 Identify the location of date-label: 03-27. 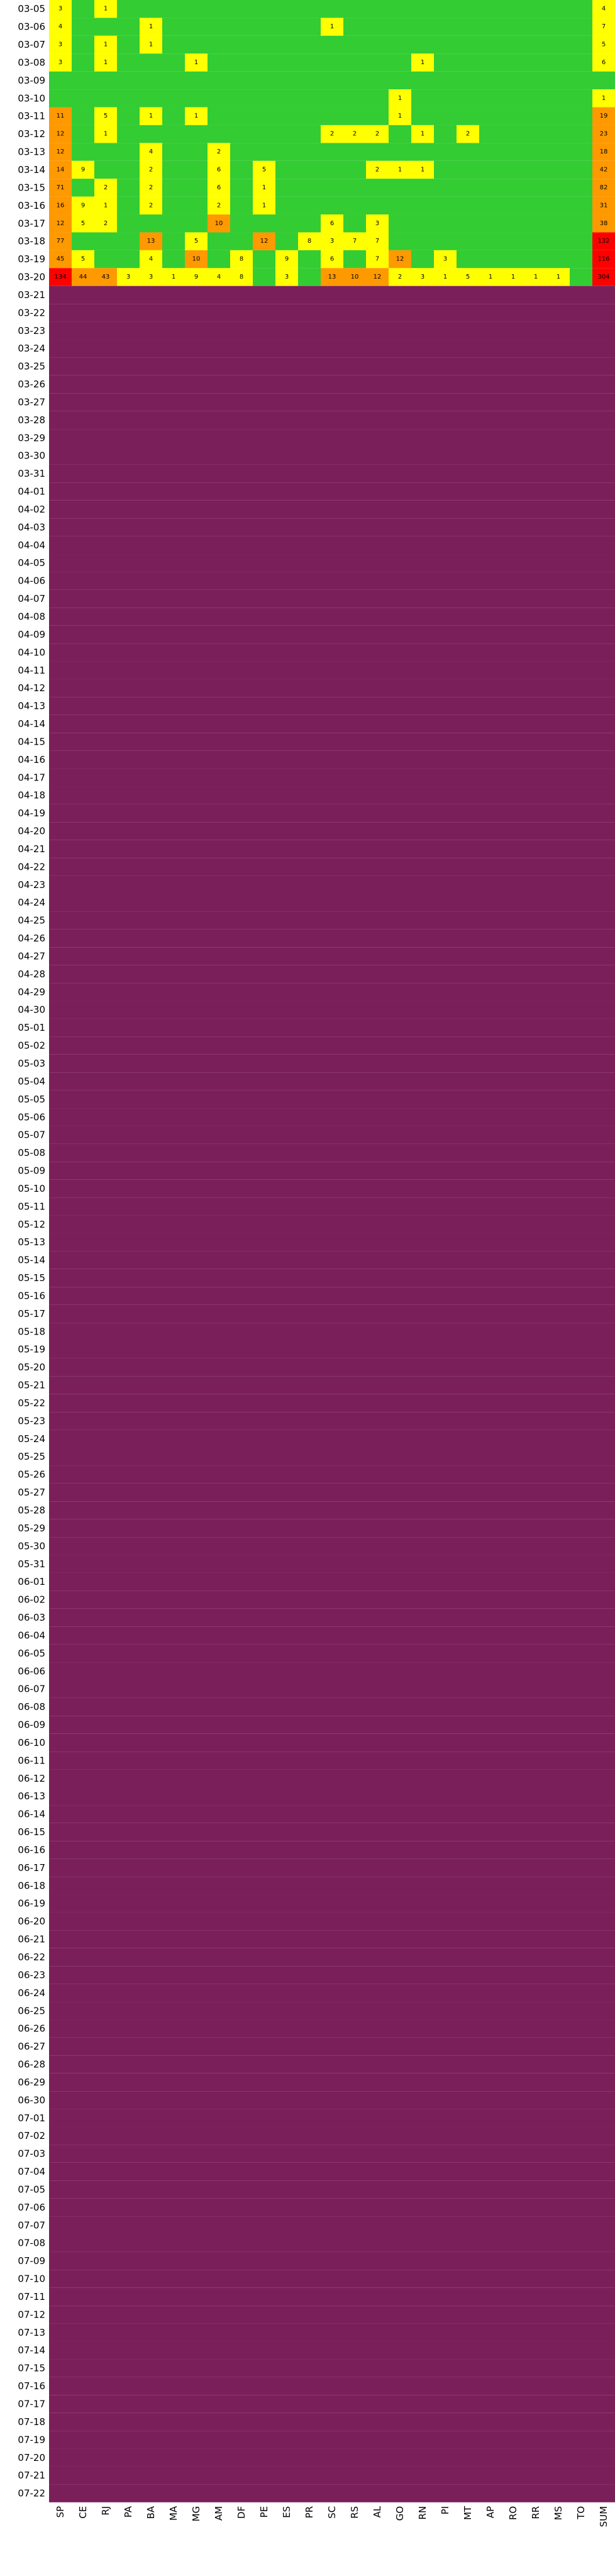
(32, 402).